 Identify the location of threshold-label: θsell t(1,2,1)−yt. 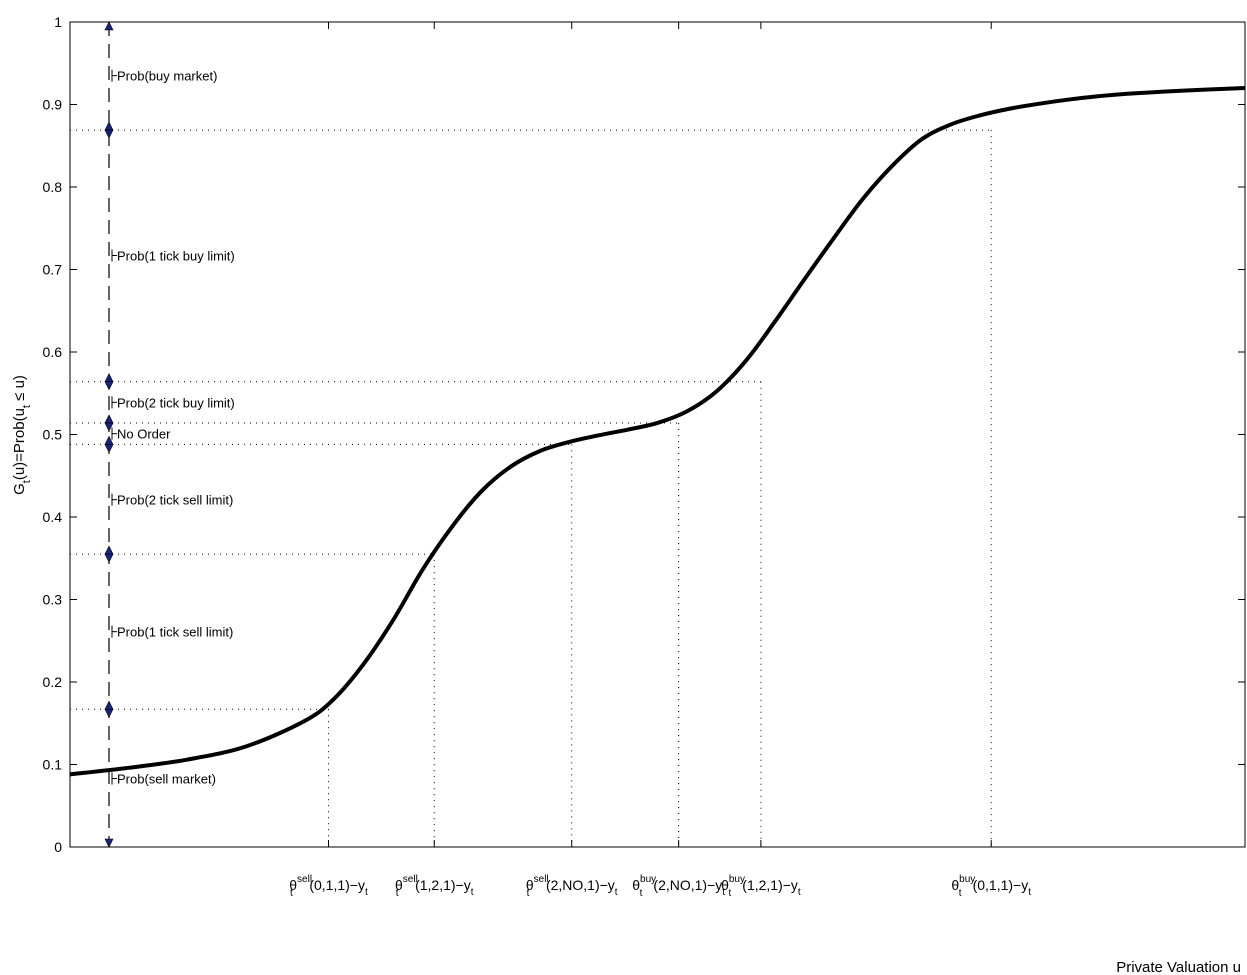
(434, 886).